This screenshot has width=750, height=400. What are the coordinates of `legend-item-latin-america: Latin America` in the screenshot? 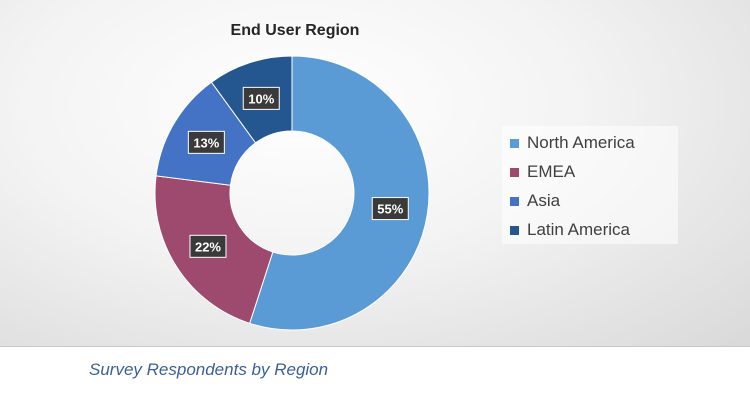 It's located at (570, 230).